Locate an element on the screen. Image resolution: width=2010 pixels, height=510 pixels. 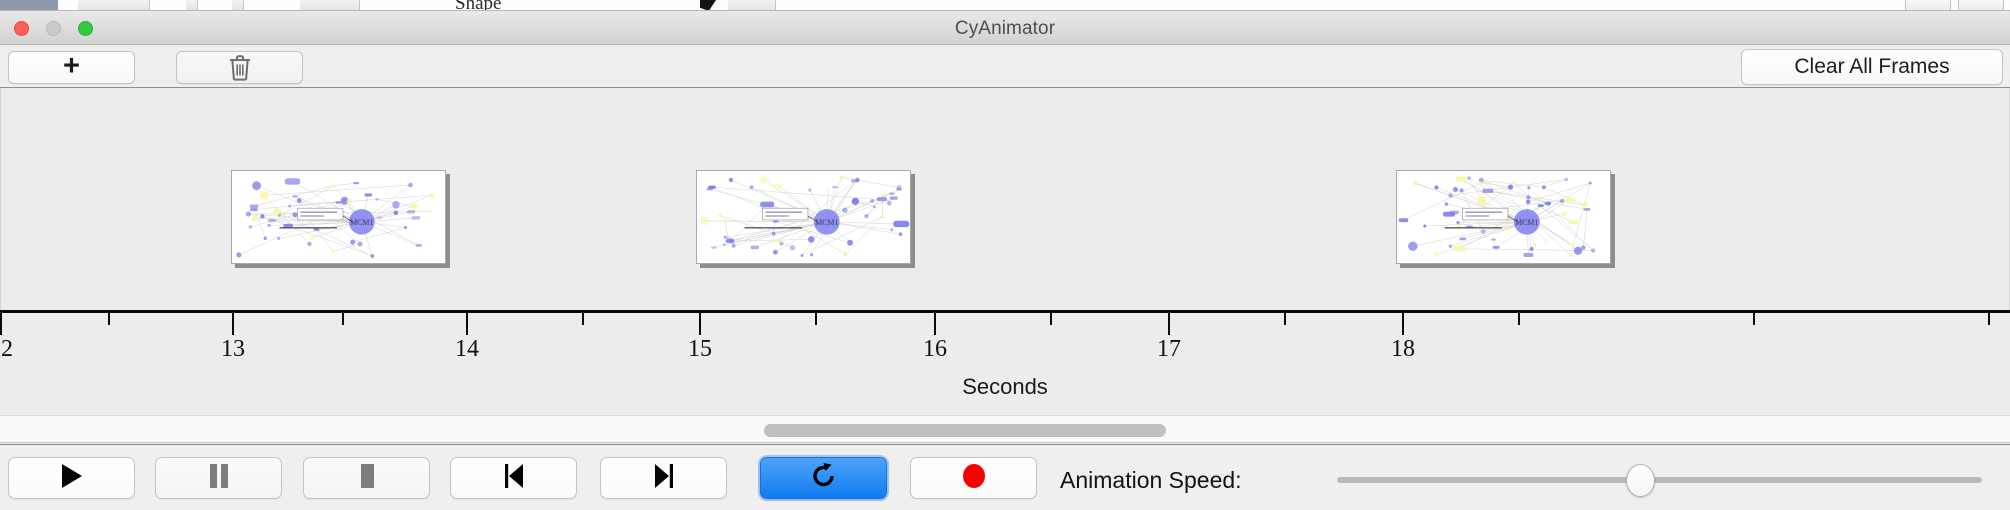
trash-icon is located at coordinates (240, 67).